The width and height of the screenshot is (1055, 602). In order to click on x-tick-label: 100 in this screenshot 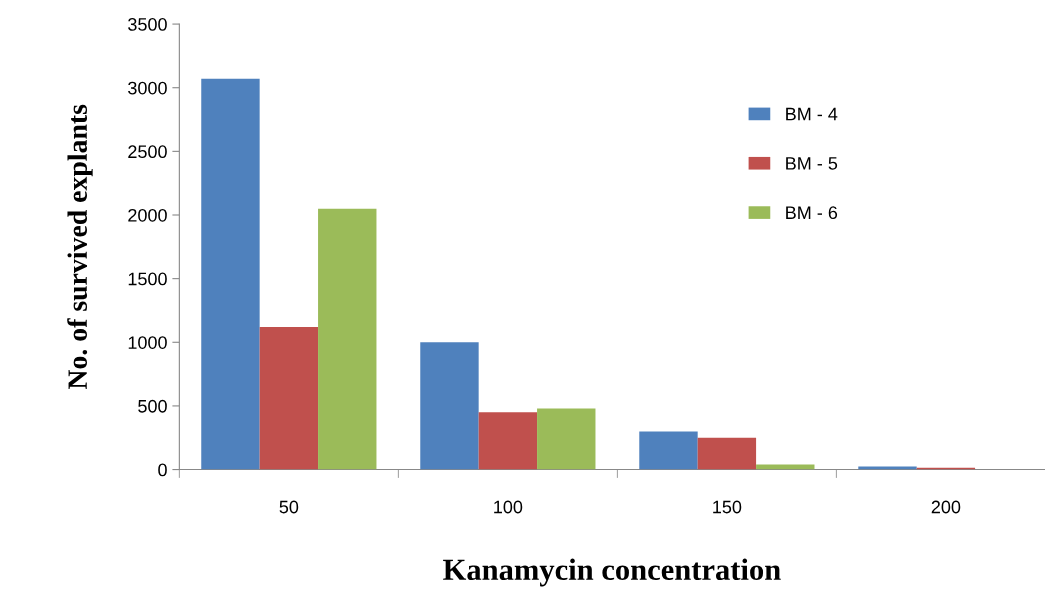, I will do `click(508, 507)`.